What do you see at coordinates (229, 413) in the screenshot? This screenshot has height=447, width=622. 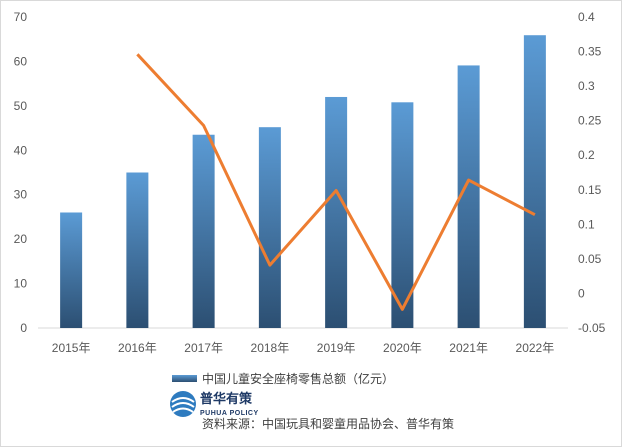 I see `logo-english: PUHUA POLICY` at bounding box center [229, 413].